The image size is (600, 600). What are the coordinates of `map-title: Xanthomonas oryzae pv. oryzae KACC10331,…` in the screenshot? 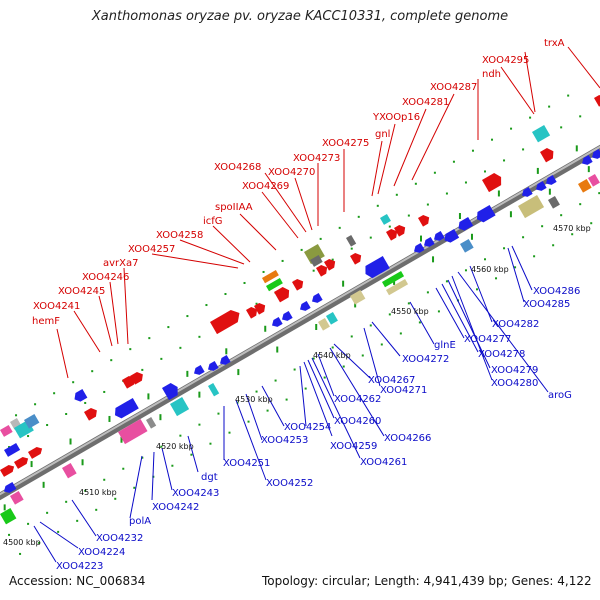 It's located at (300, 16).